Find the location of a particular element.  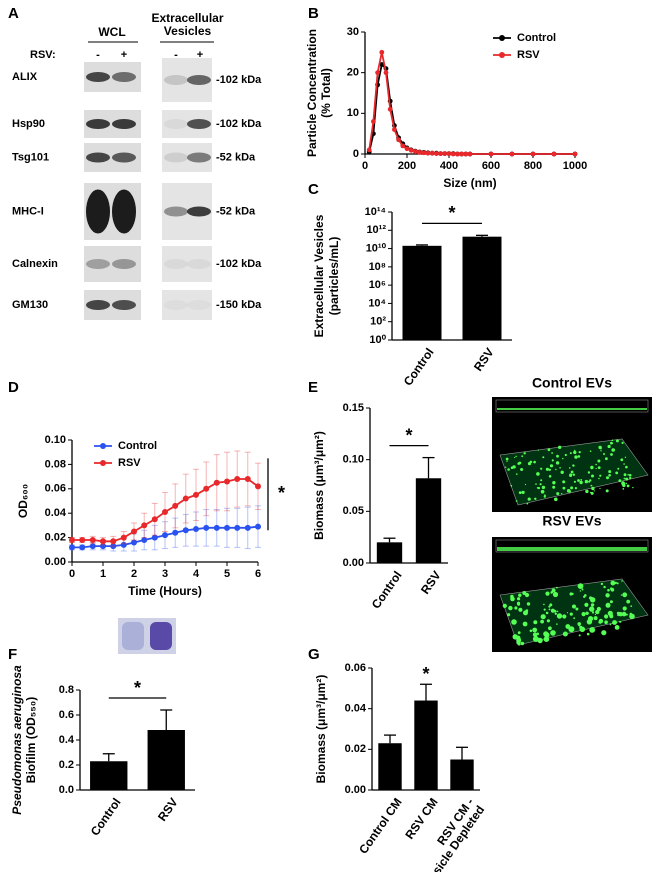

y-axis-label: Biofilm (OD₅₅₀) is located at coordinates (31, 740).